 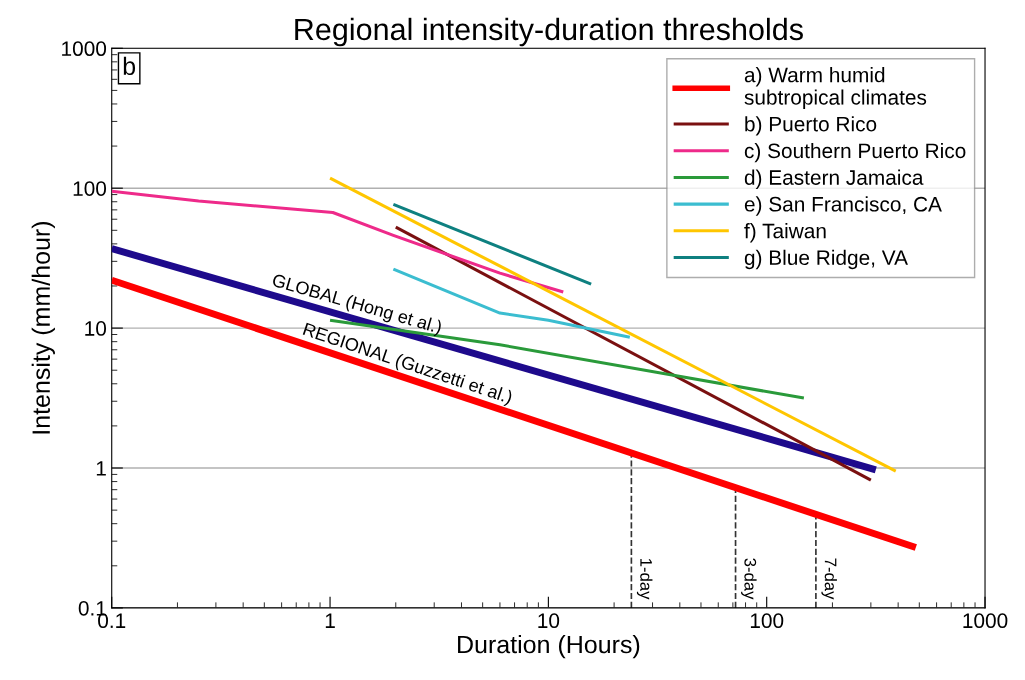 What do you see at coordinates (767, 621) in the screenshot?
I see `x-tick-label: 100` at bounding box center [767, 621].